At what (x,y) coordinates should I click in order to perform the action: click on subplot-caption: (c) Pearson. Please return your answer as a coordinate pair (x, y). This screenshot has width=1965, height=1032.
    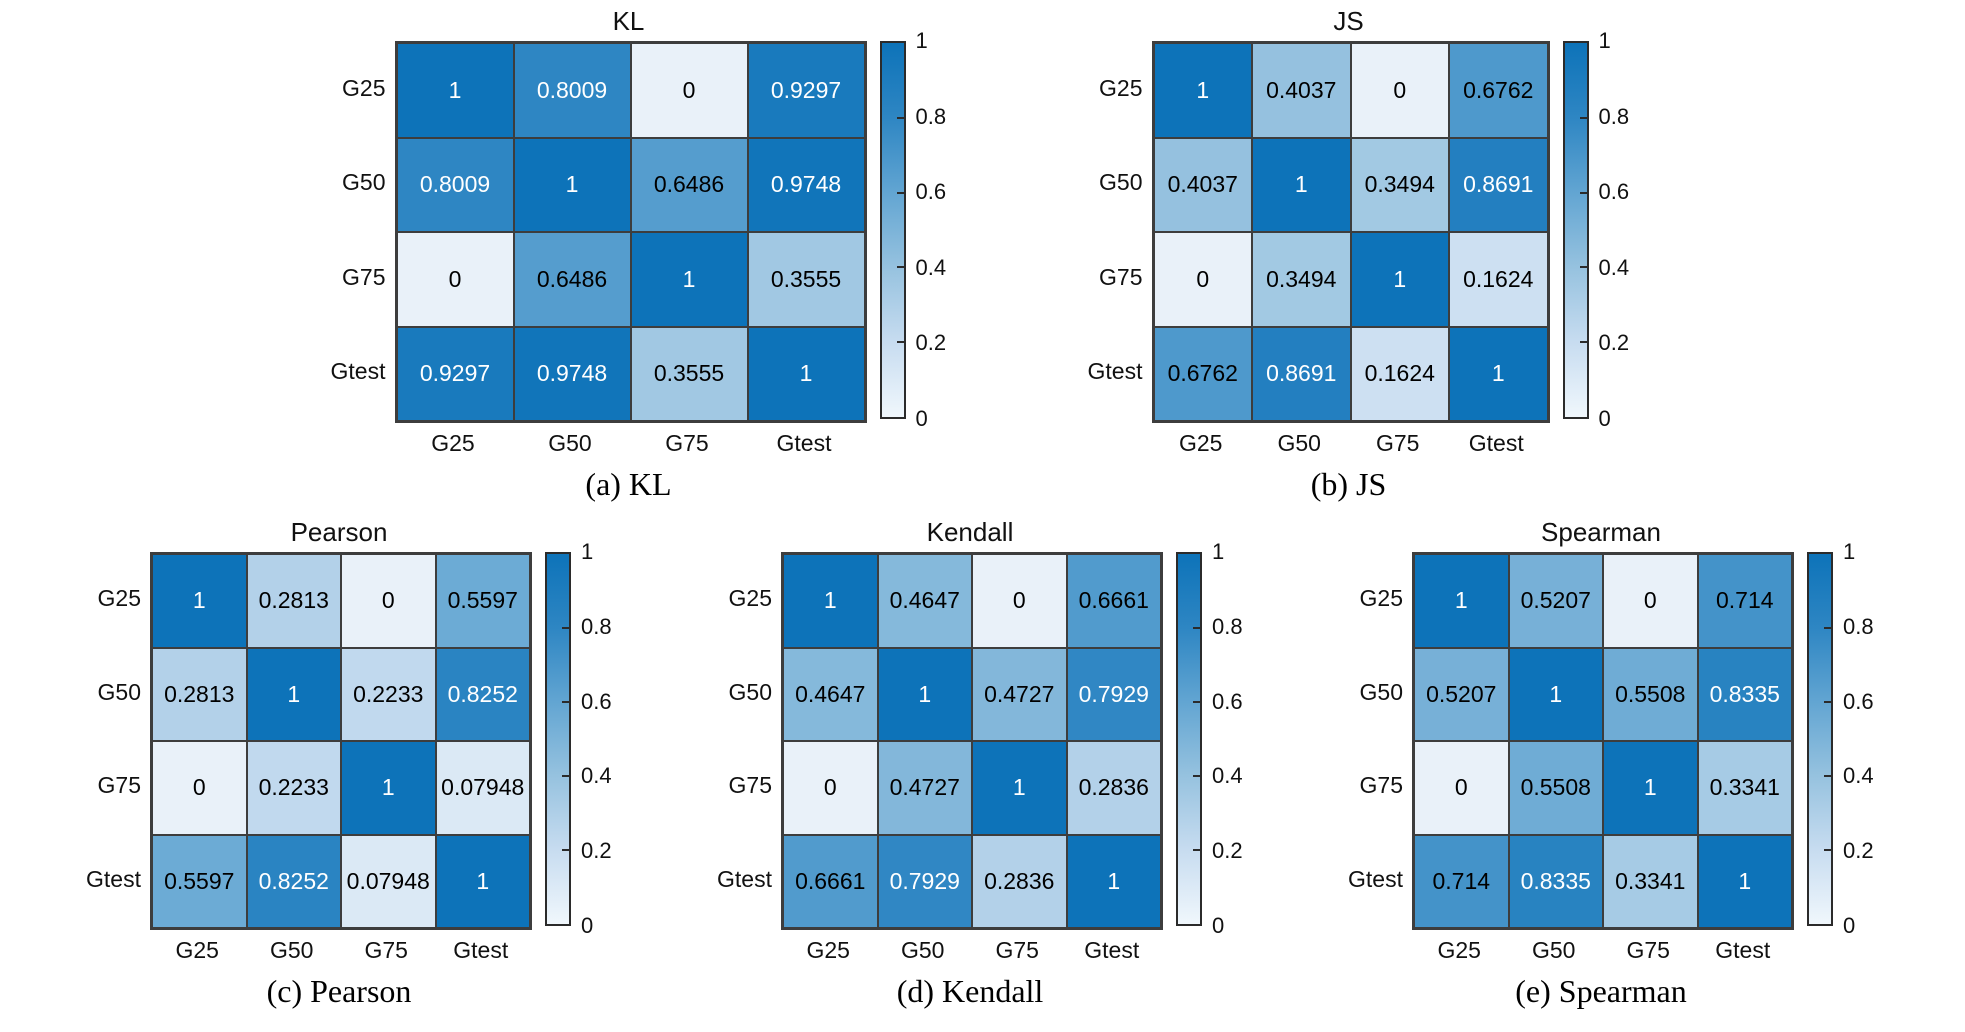
    Looking at the image, I should click on (339, 991).